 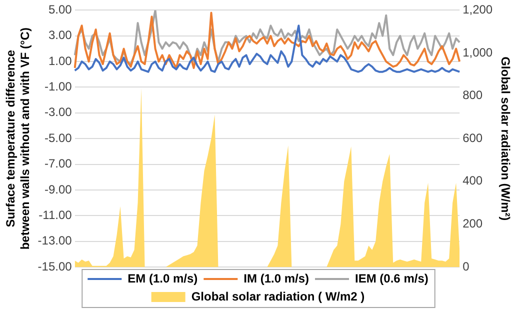 I want to click on legend-label: EM (1.0 m/s), so click(x=163, y=278).